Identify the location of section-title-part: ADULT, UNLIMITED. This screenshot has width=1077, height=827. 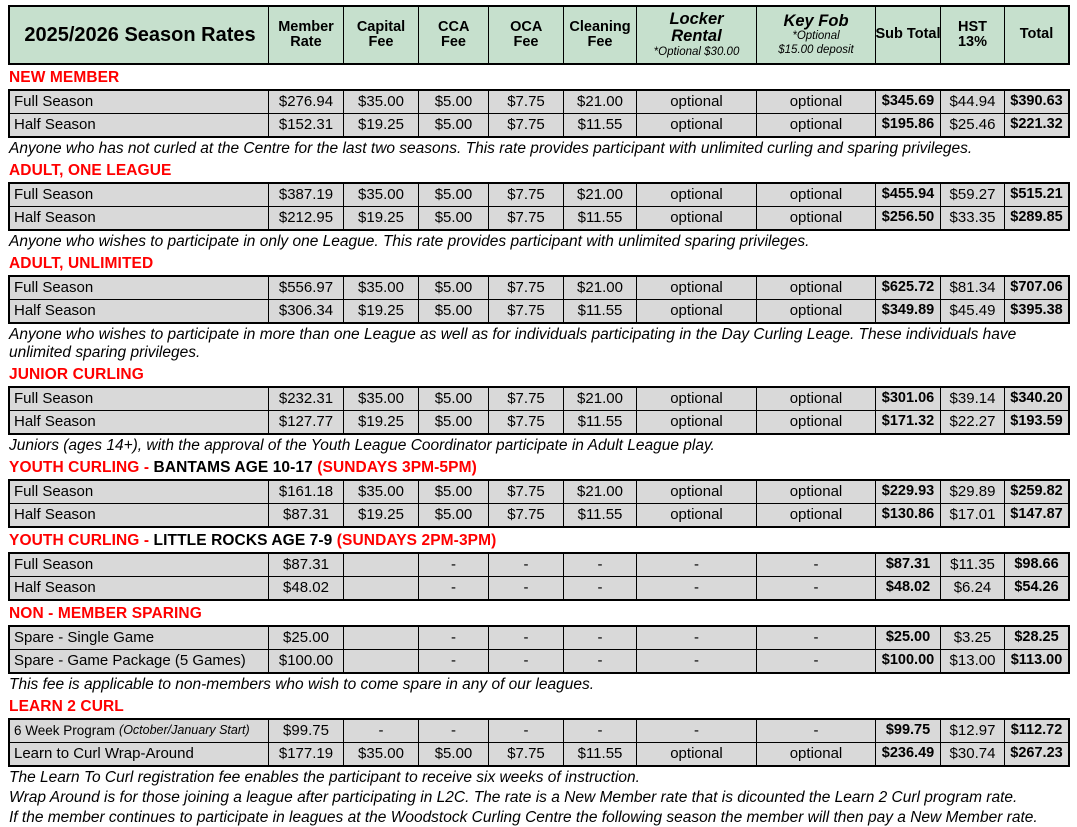
(81, 263).